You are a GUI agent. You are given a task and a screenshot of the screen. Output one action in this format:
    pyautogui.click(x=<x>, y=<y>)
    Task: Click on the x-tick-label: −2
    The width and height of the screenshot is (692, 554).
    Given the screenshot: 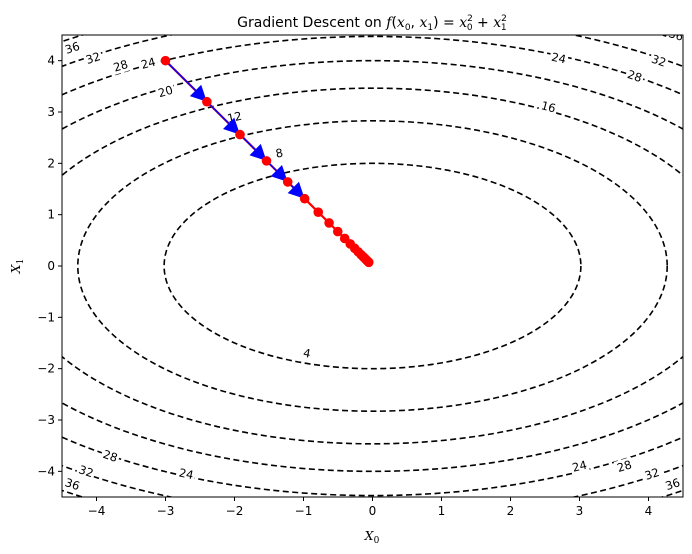 What is the action you would take?
    pyautogui.click(x=235, y=511)
    